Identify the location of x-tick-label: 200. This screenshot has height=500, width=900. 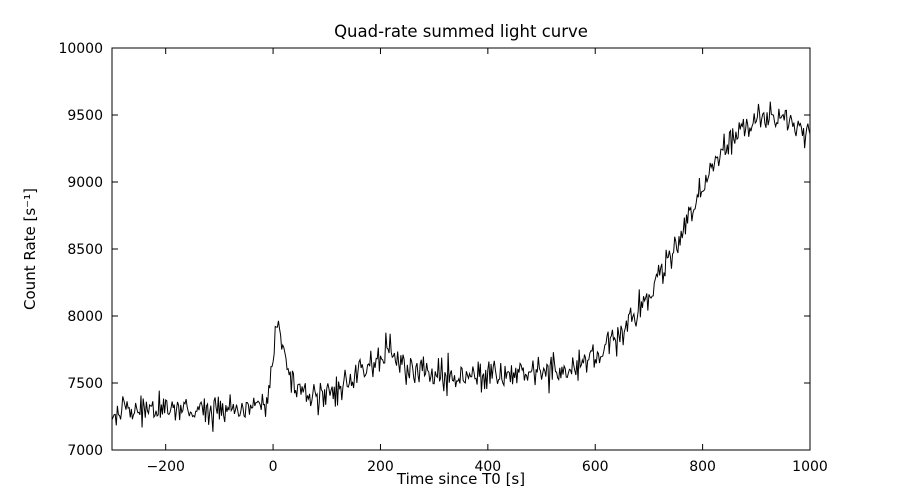
(380, 467).